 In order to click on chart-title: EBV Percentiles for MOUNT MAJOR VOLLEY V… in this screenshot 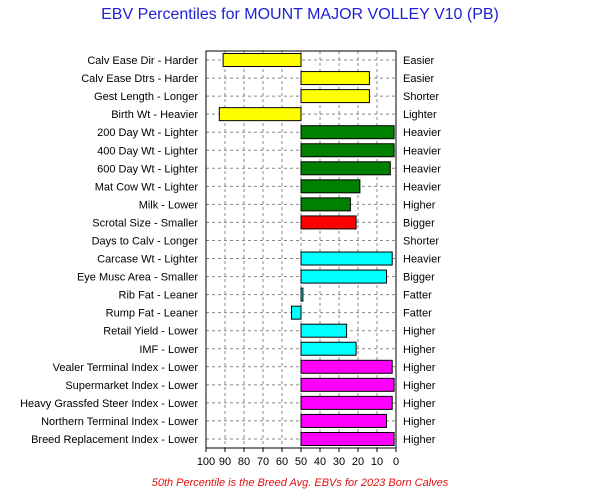, I will do `click(300, 14)`.